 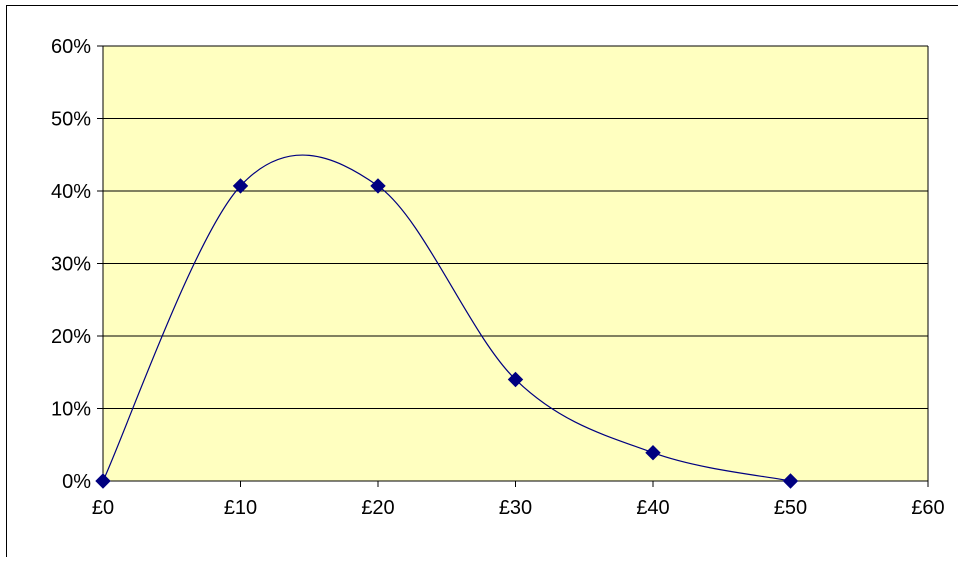 I want to click on y-tick-label: 20%, so click(x=71, y=337).